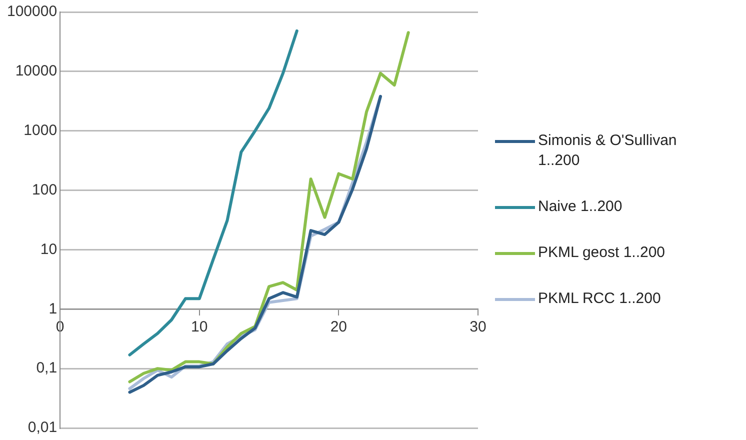 The image size is (746, 440). I want to click on y-tick-label: 0,01, so click(43, 427).